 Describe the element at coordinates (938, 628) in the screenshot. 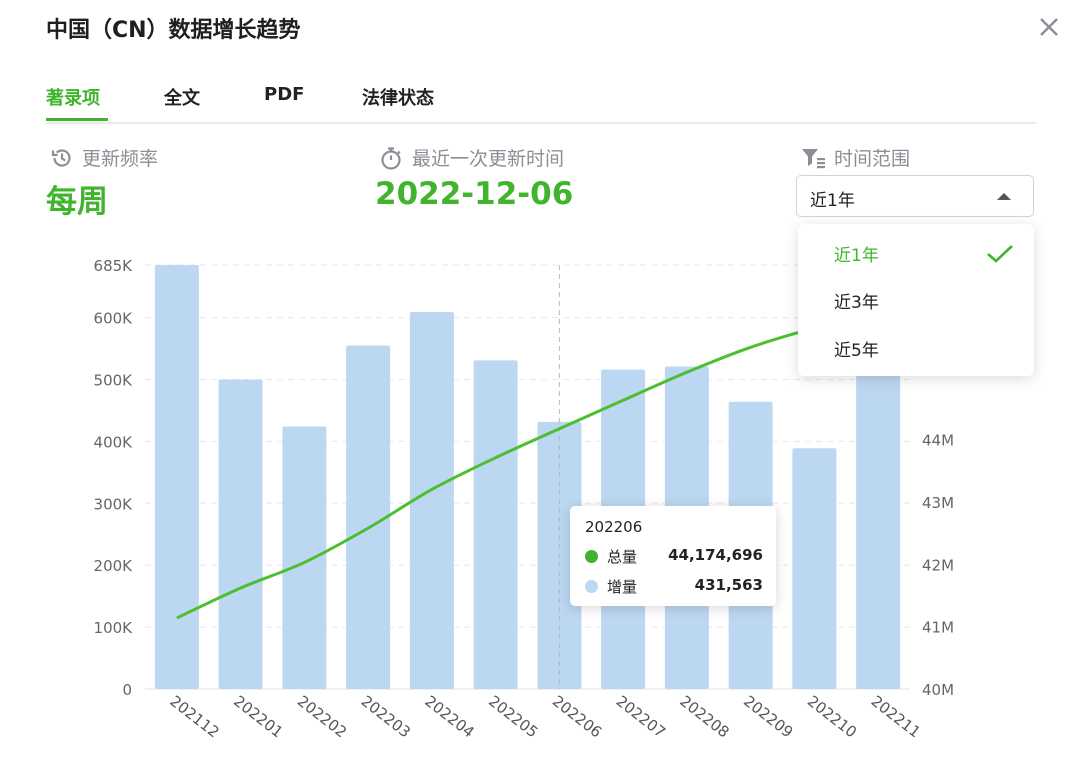

I see `y-right-tick-label: 41M` at that location.